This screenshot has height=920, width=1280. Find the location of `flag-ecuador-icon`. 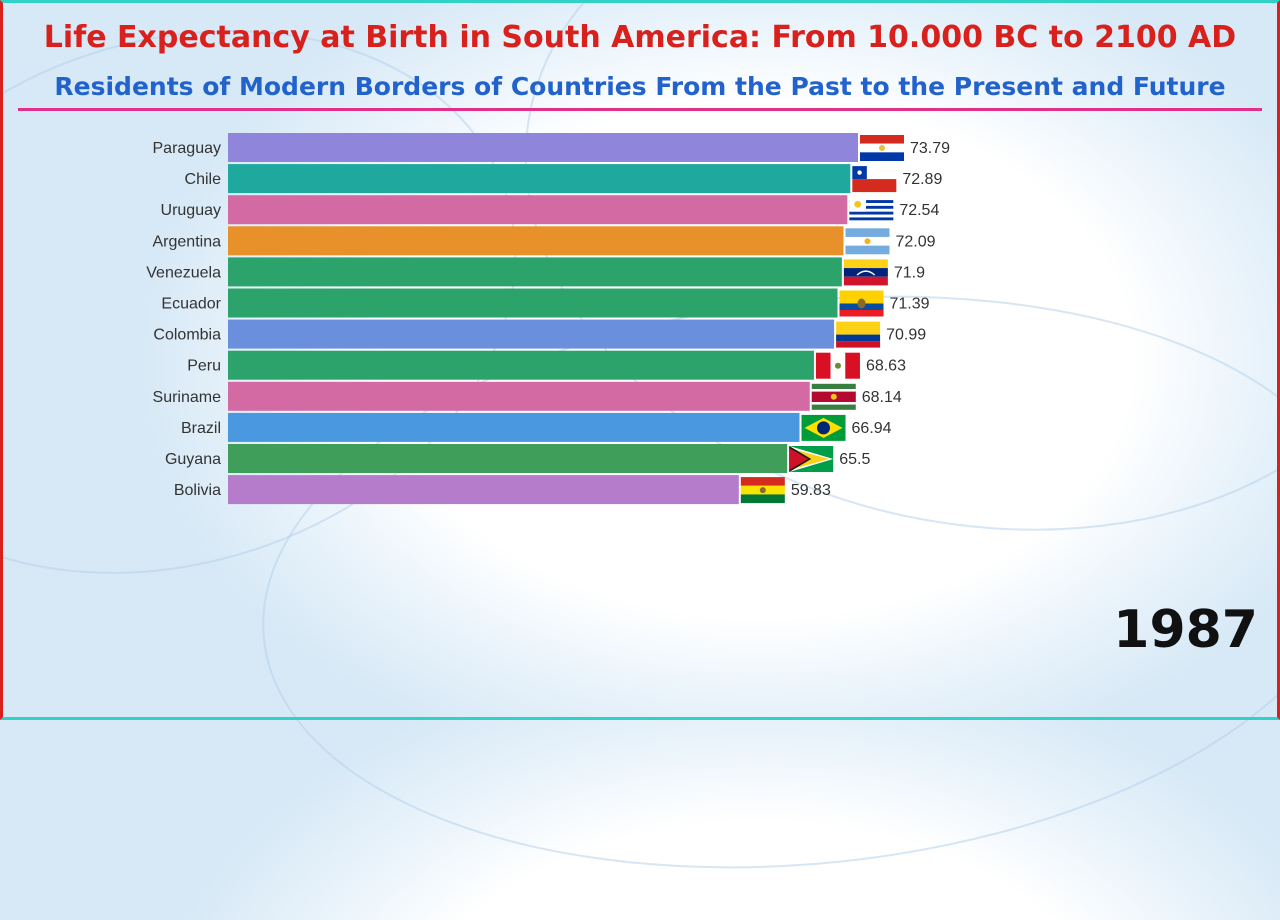

flag-ecuador-icon is located at coordinates (861, 303).